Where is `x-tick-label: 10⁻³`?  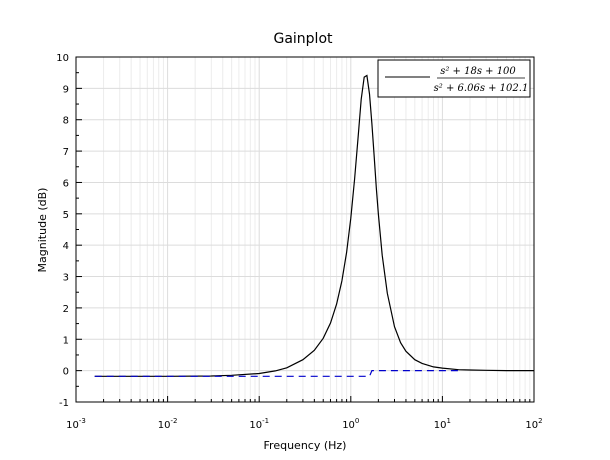 x-tick-label: 10⁻³ is located at coordinates (76, 424).